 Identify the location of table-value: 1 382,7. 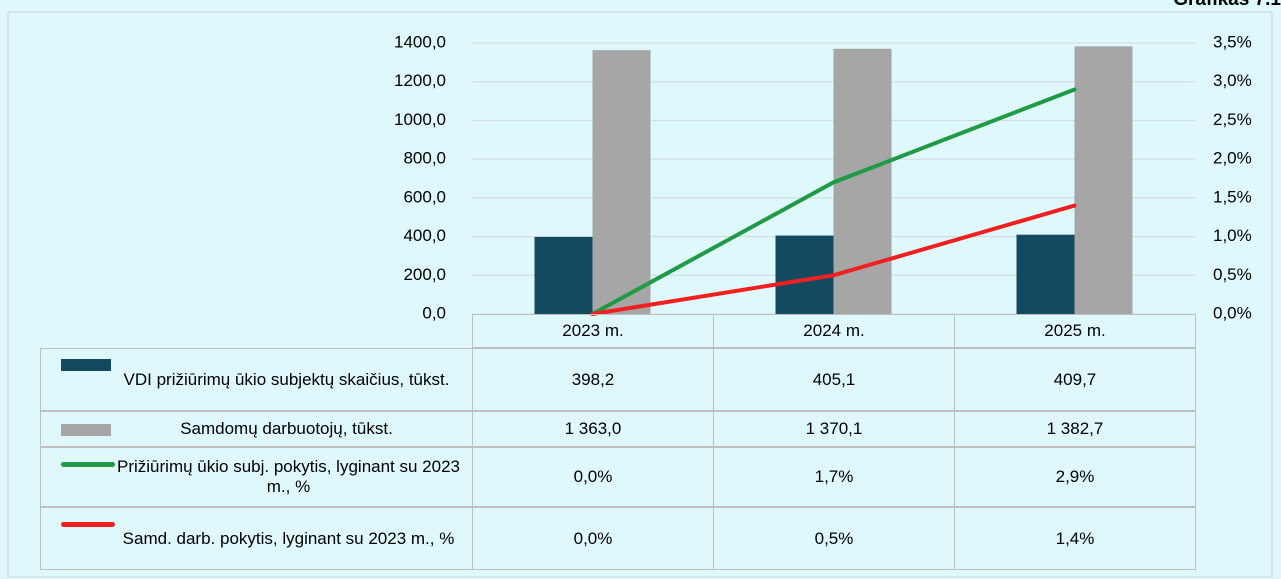
(1075, 429).